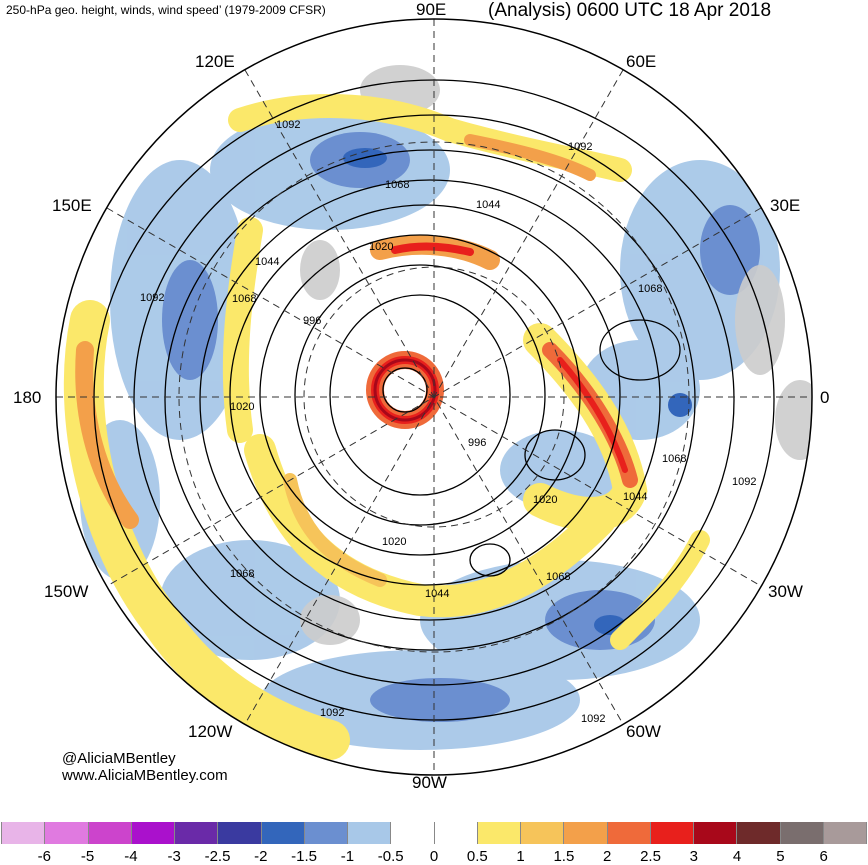  I want to click on contour-label-1068-e: 1068, so click(558, 577).